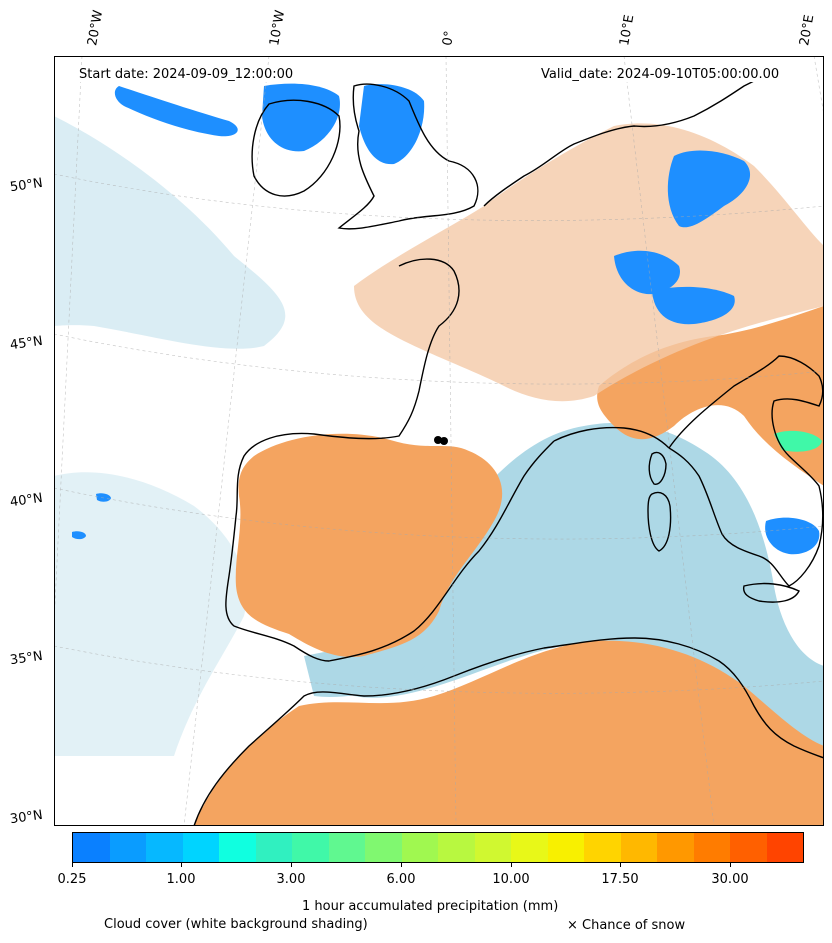 This screenshot has width=832, height=943. Describe the element at coordinates (26, 817) in the screenshot. I see `lat-label-30n: 30°N` at that location.